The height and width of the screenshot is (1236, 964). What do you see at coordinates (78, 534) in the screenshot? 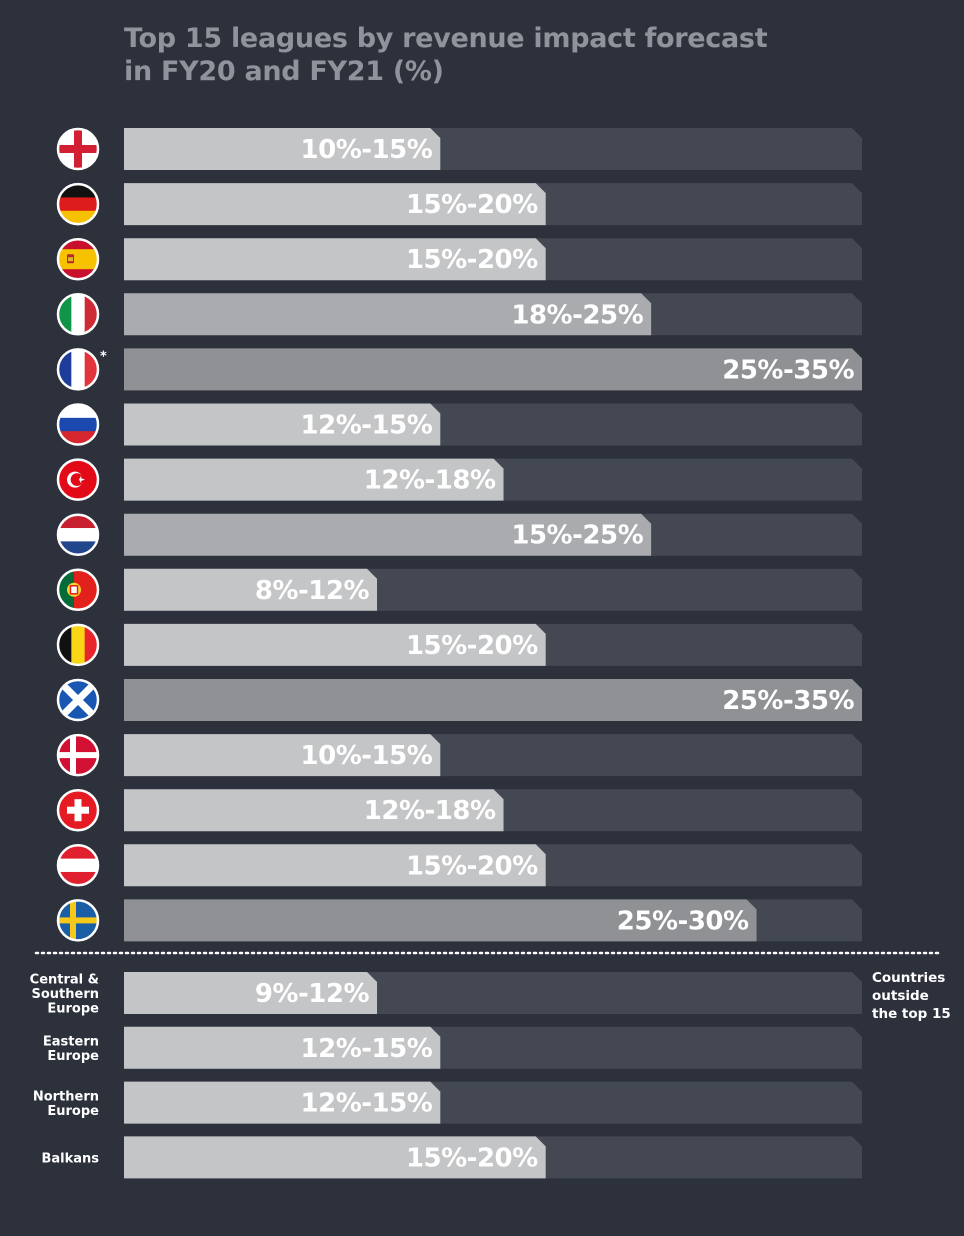
I see `netherlands-flag` at bounding box center [78, 534].